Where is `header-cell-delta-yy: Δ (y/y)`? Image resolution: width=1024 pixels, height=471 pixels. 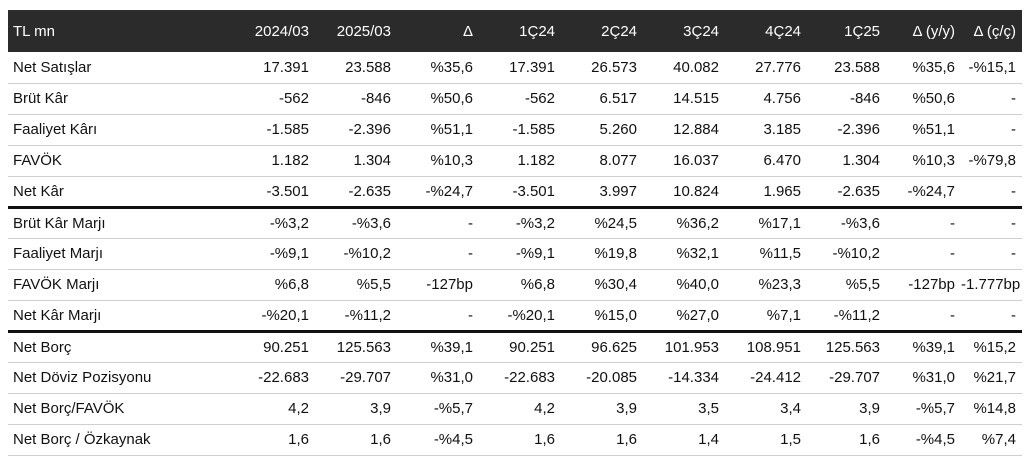
header-cell-delta-yy: Δ (y/y) is located at coordinates (933, 31).